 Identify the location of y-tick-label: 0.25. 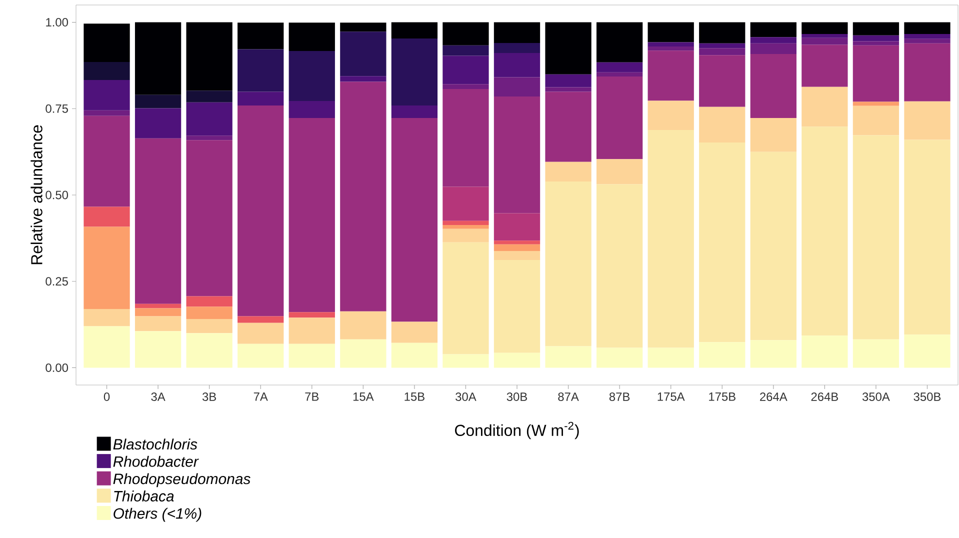
(57, 281).